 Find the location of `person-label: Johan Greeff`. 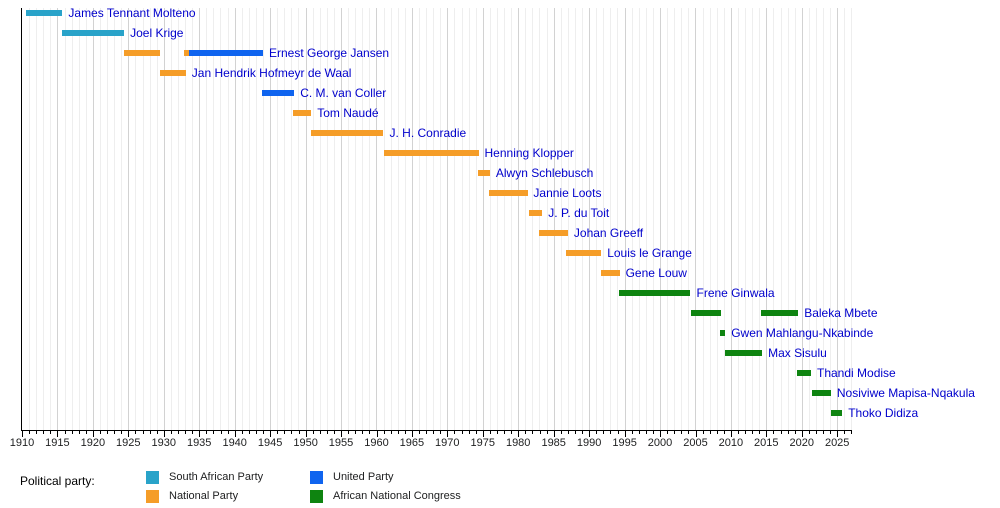

person-label: Johan Greeff is located at coordinates (608, 233).